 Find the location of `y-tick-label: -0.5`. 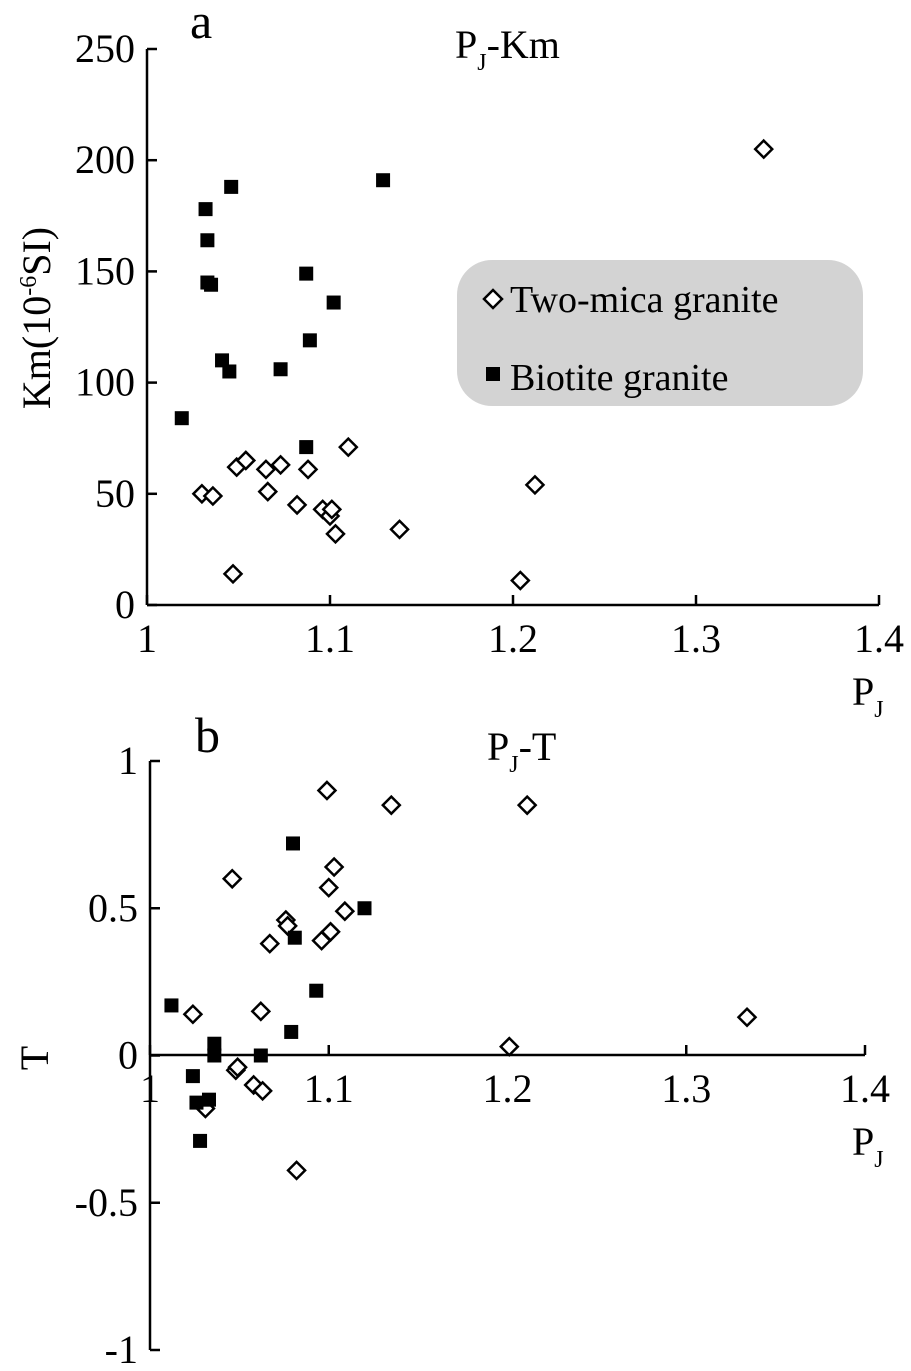

y-tick-label: -0.5 is located at coordinates (106, 1202).